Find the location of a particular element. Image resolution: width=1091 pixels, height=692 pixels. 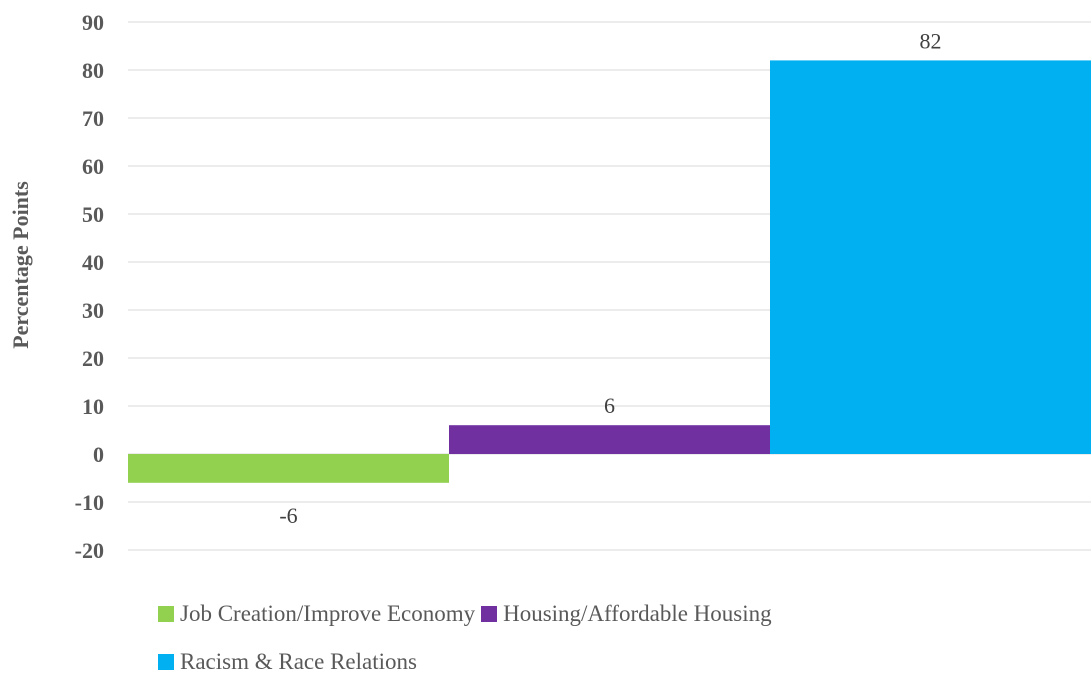

legend-item-housing: Housing/Affordable Housing is located at coordinates (626, 614).